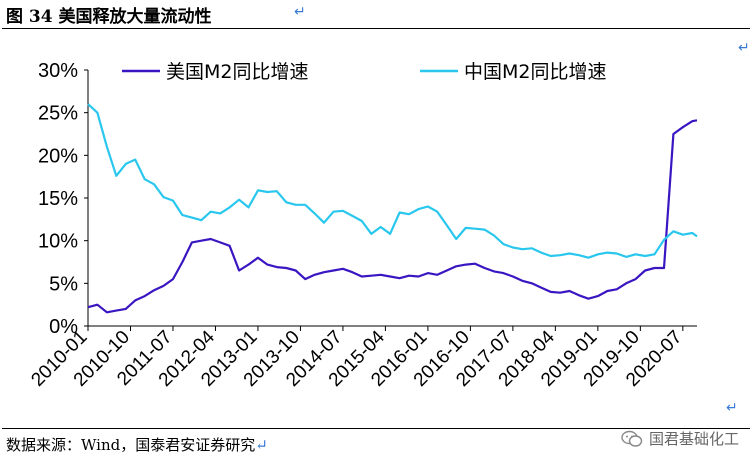 This screenshot has height=466, width=753. What do you see at coordinates (535, 72) in the screenshot?
I see `legend-label: 中国M2同比增速` at bounding box center [535, 72].